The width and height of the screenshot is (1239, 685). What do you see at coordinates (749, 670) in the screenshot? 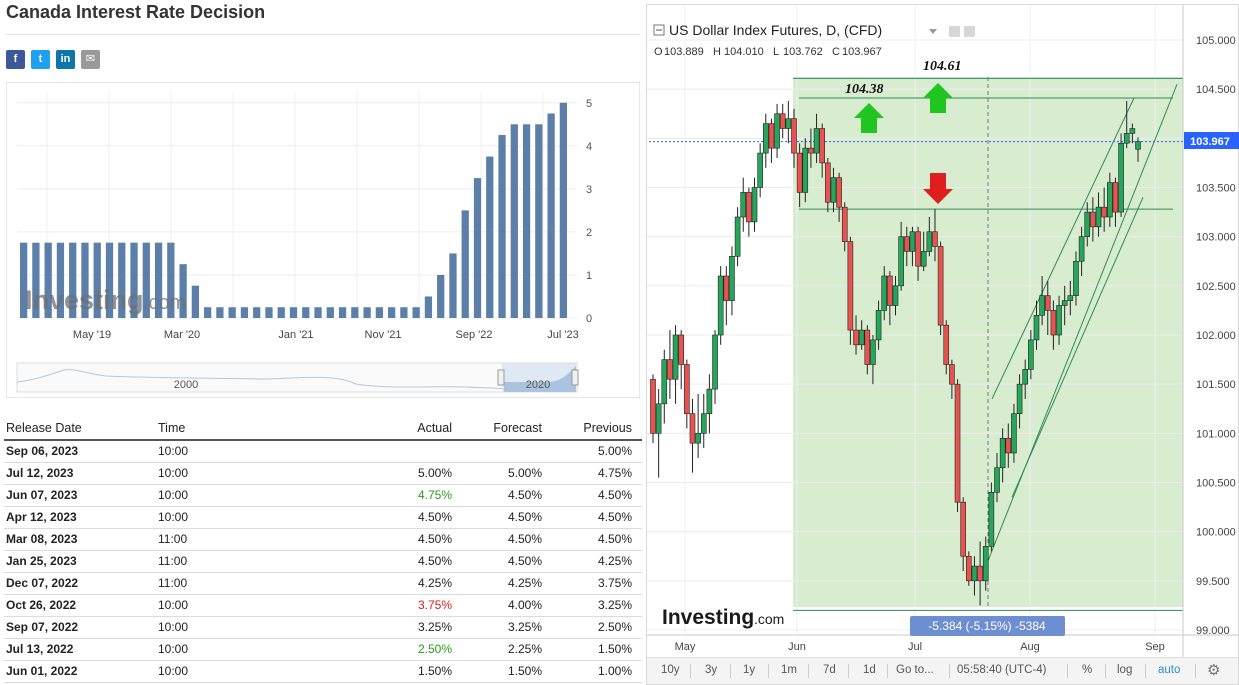
I see `range-1y-button: 1y` at bounding box center [749, 670].